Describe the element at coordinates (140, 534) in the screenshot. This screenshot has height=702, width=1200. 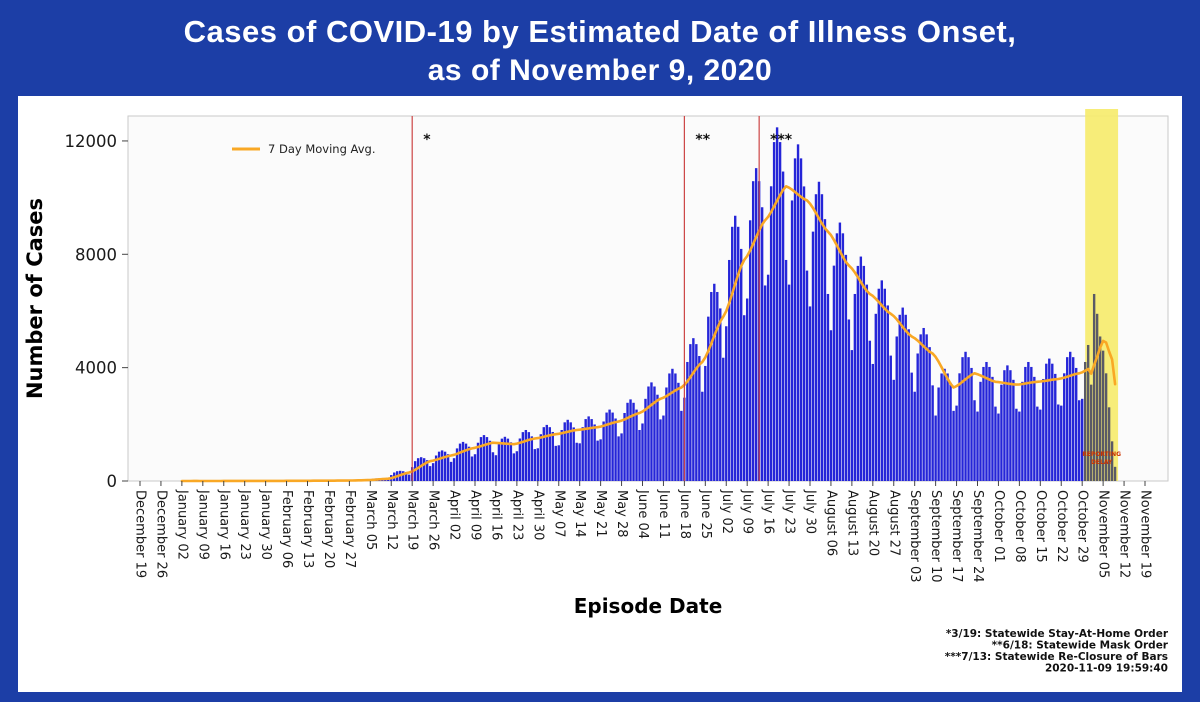
I see `x-tick-label: December 19` at that location.